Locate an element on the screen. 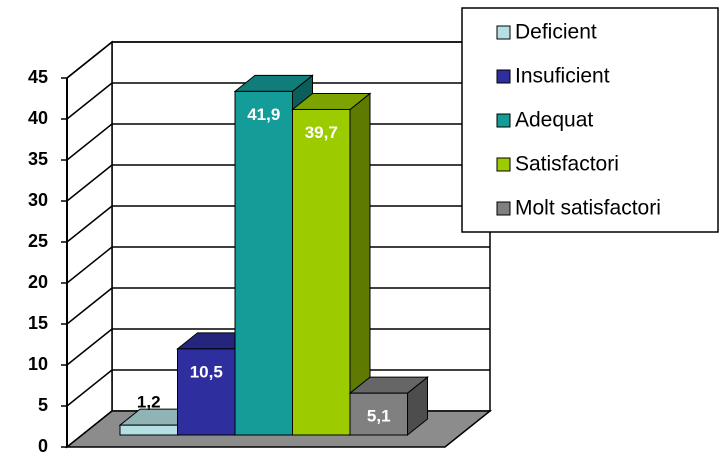 The height and width of the screenshot is (457, 719). y-tick-label: 15 is located at coordinates (38, 323).